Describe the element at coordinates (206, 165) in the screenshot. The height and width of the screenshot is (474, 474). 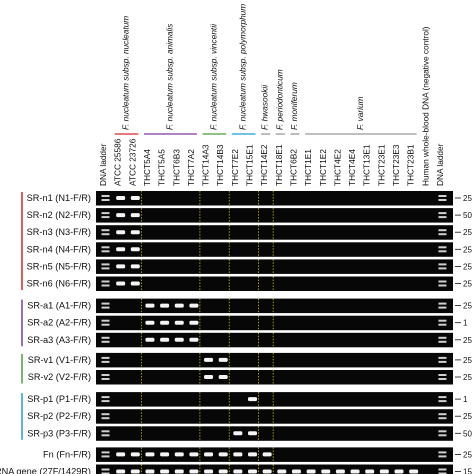
I see `lane-label: THCT14A3` at that location.